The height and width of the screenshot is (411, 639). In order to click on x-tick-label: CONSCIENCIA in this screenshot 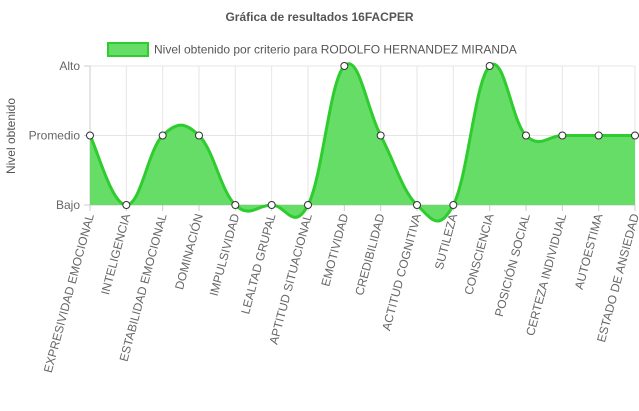, I will do `click(478, 254)`.